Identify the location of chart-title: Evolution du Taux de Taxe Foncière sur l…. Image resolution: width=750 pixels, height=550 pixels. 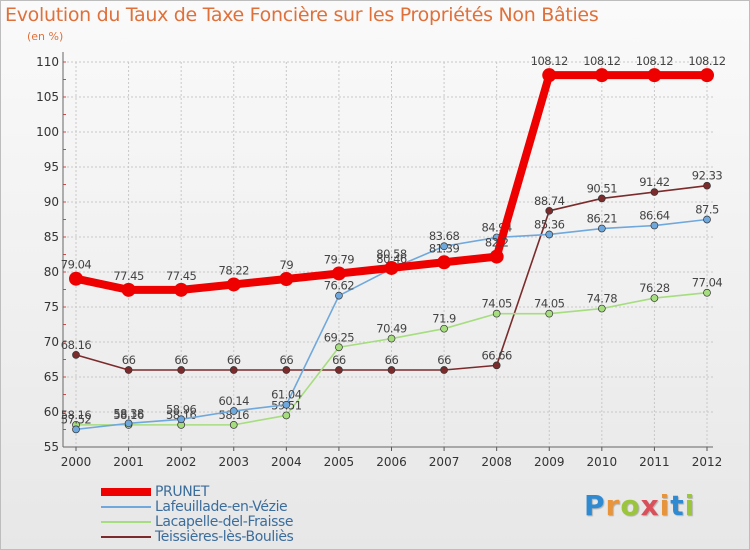
(302, 15).